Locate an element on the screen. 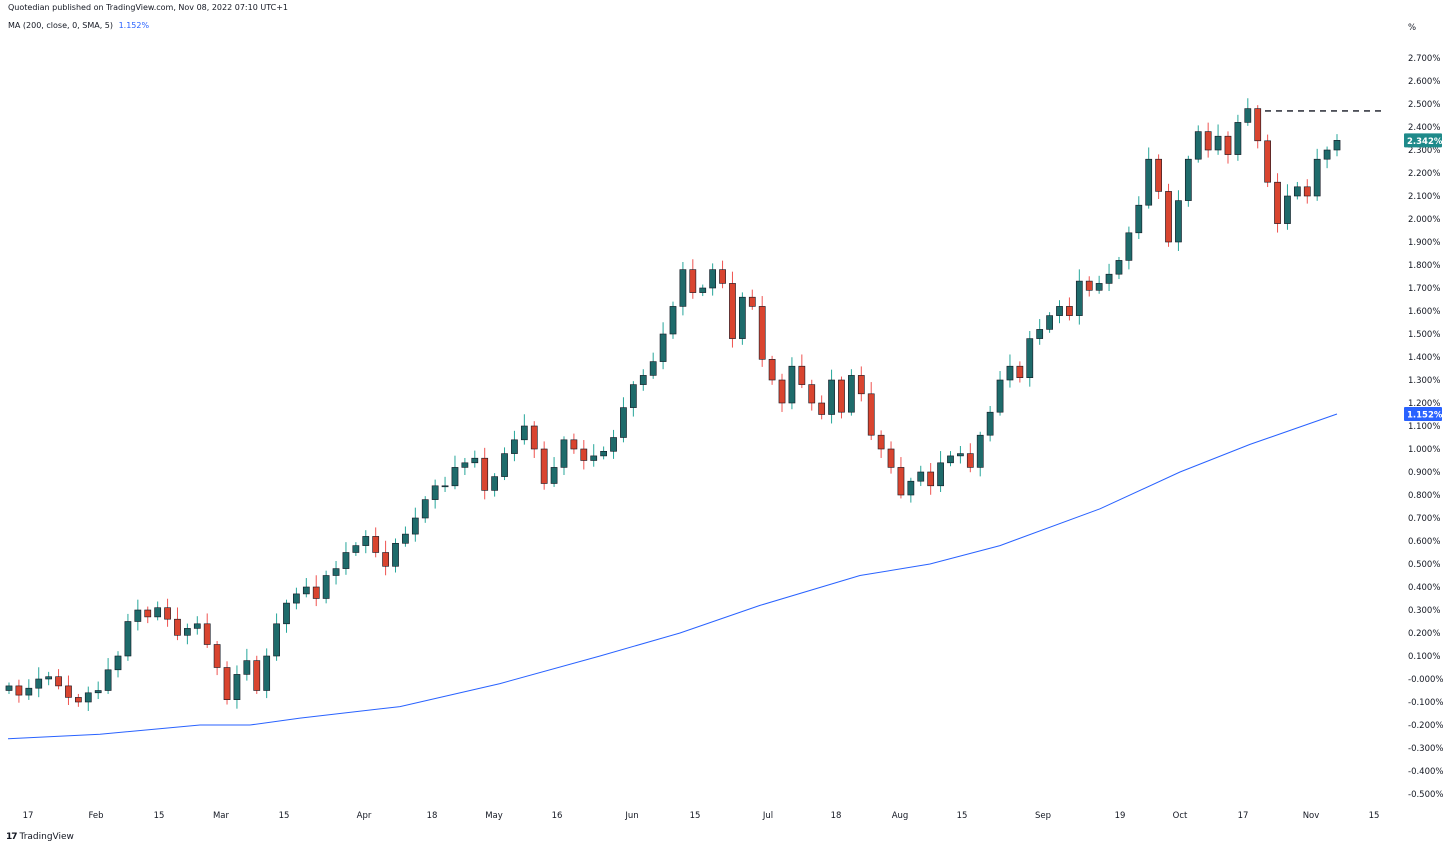  y-tick-label: 1.500% is located at coordinates (1424, 335).